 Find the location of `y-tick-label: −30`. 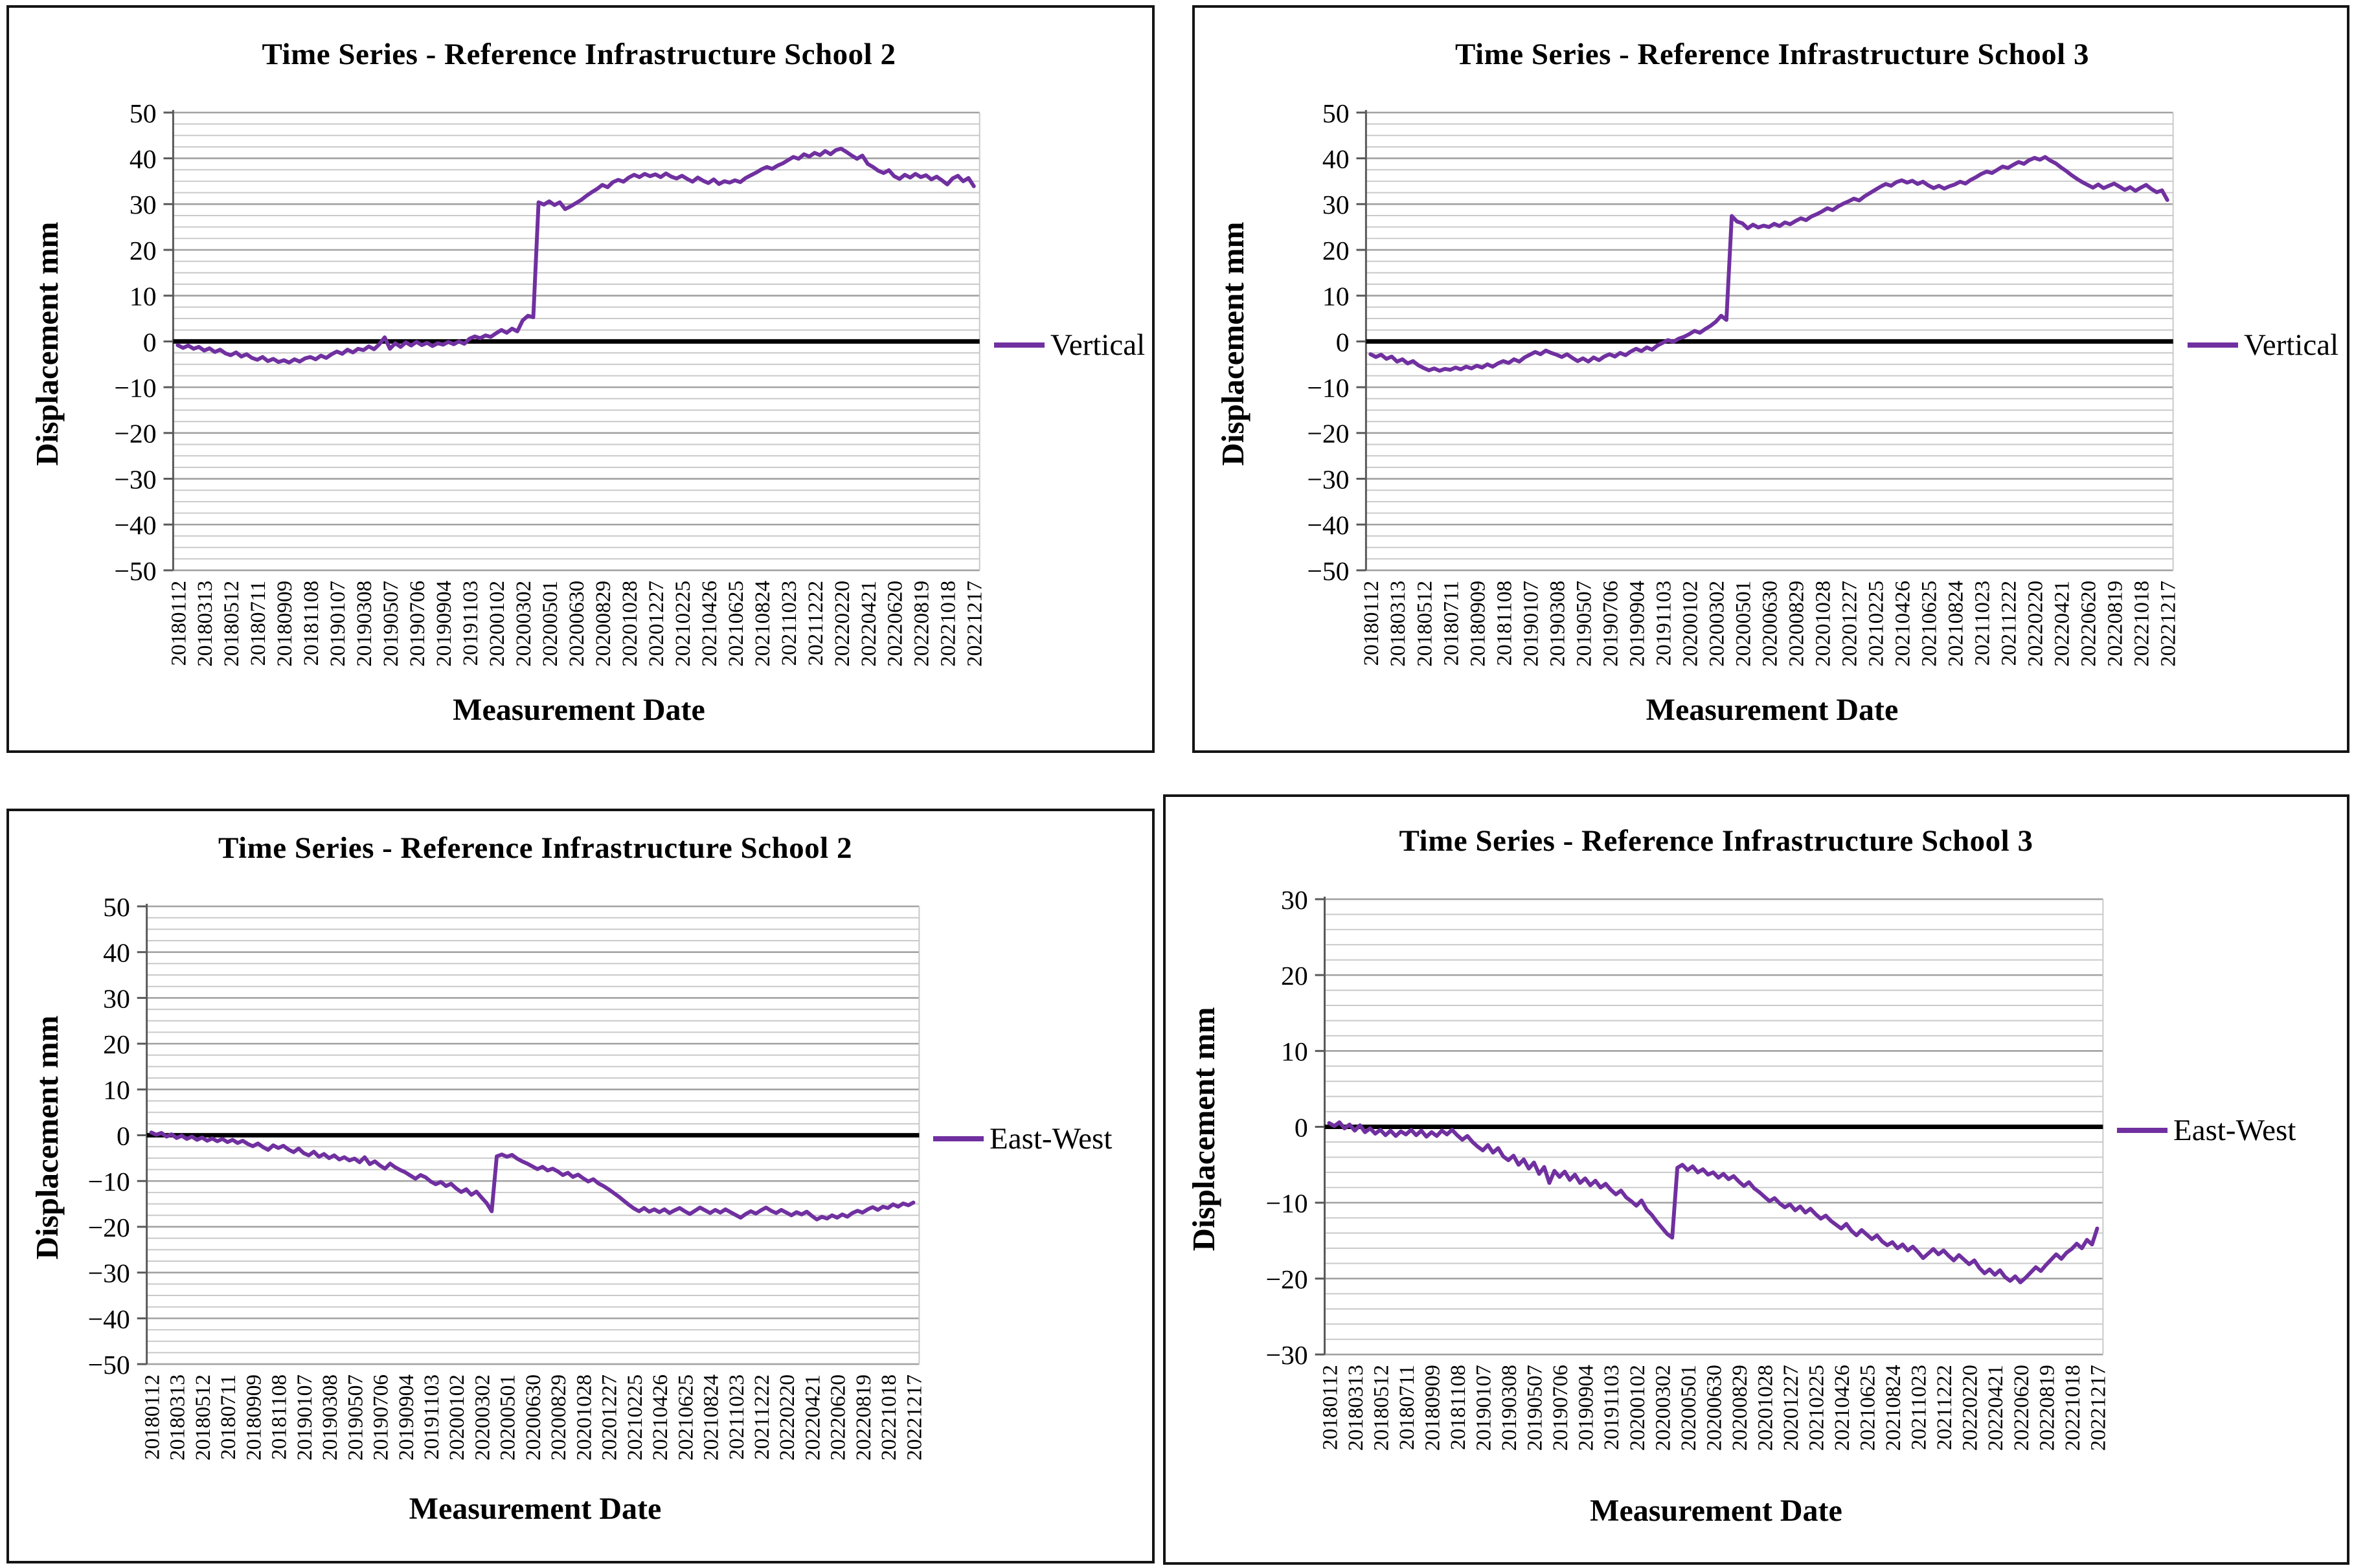

y-tick-label: −30 is located at coordinates (1286, 1356).